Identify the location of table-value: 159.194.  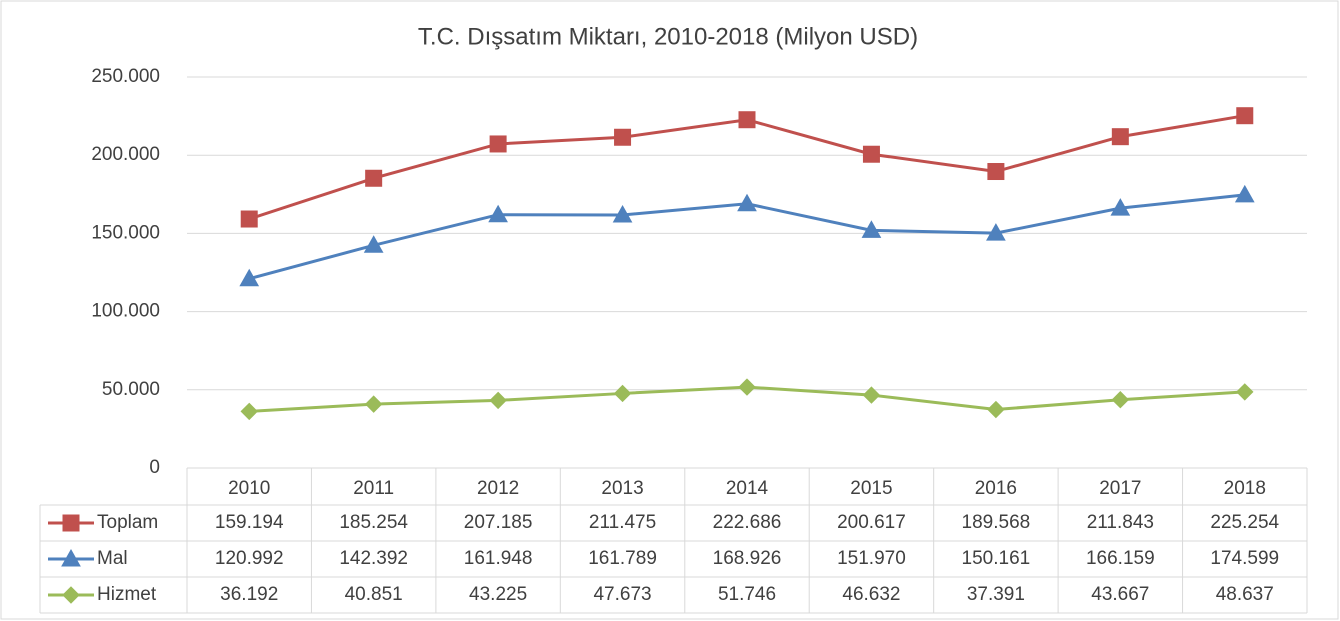
(249, 522).